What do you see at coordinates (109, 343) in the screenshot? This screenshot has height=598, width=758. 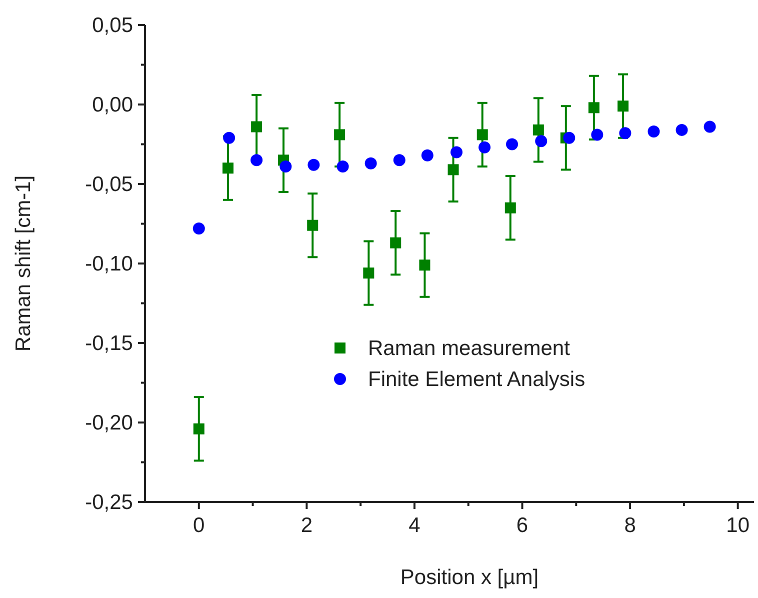 I see `y-tick-label: -0,15` at bounding box center [109, 343].